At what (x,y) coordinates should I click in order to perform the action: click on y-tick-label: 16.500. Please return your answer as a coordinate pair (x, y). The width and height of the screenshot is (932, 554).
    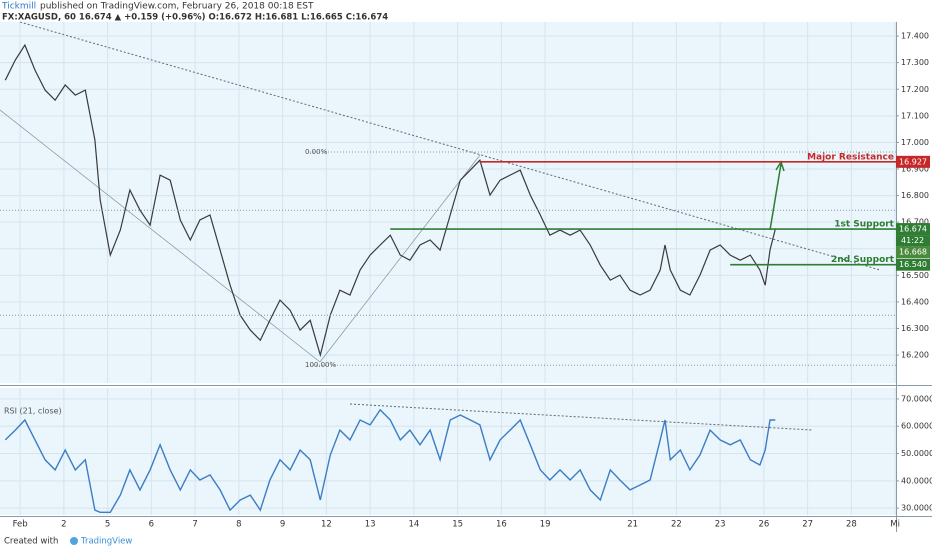
    Looking at the image, I should click on (915, 275).